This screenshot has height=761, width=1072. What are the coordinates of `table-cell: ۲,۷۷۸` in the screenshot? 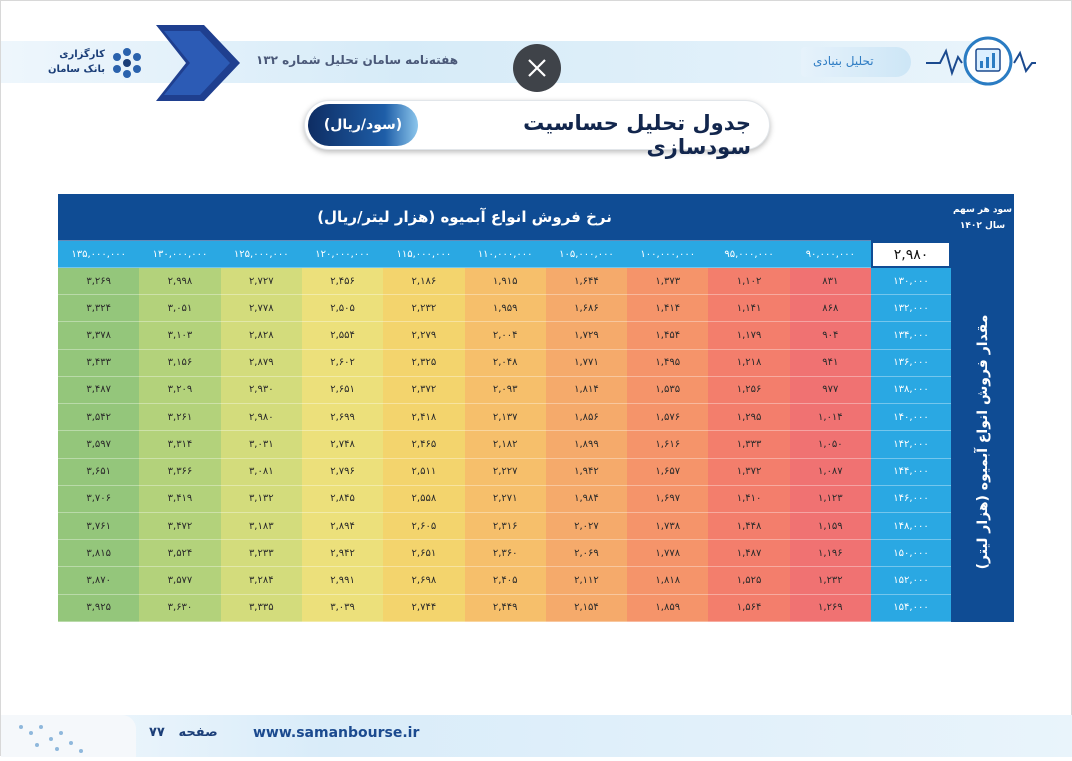 It's located at (261, 309).